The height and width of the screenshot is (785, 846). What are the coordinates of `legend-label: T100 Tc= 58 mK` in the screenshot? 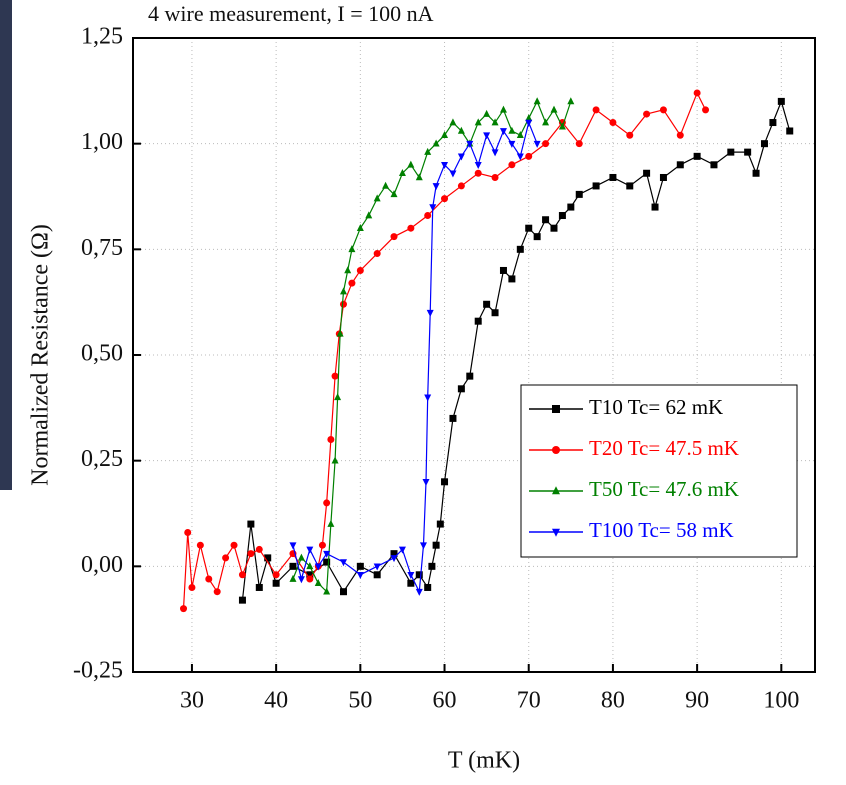 It's located at (661, 530).